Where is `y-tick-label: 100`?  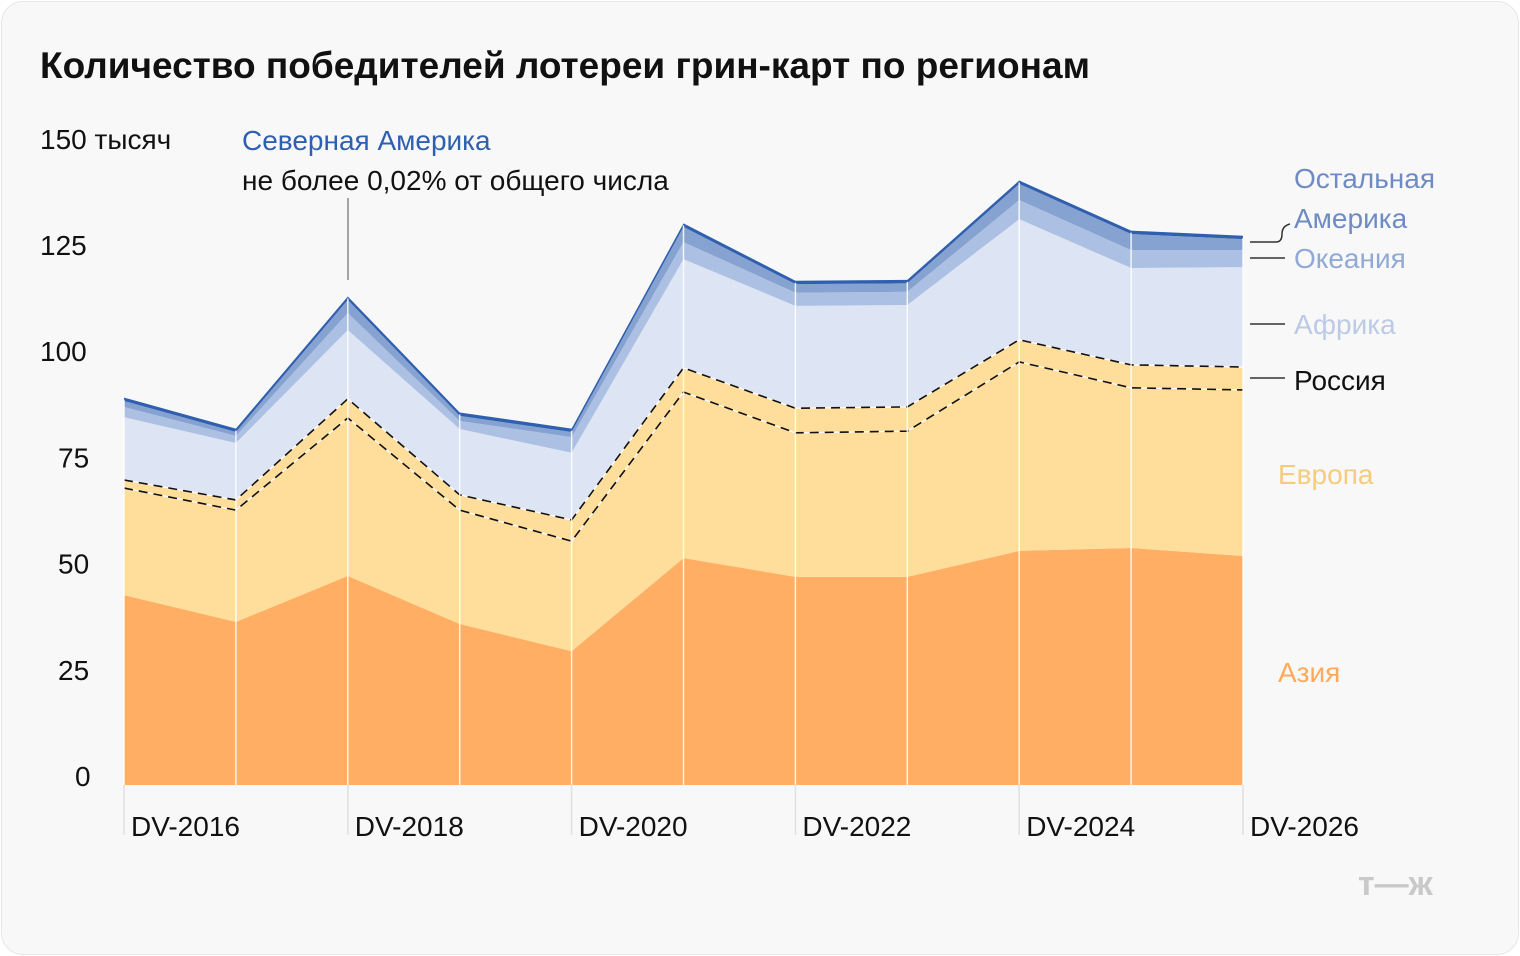 y-tick-label: 100 is located at coordinates (63, 351).